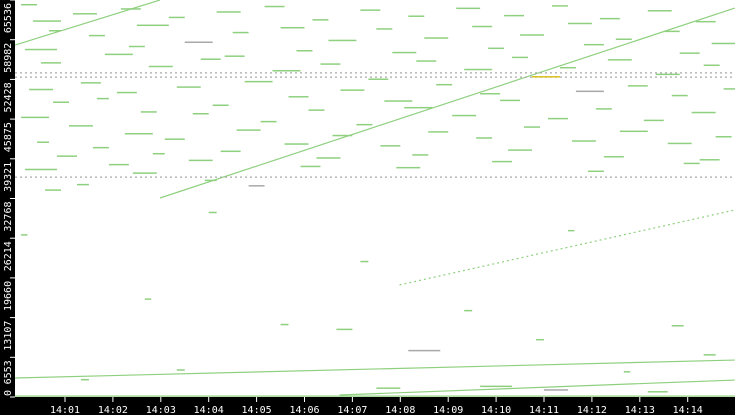 The width and height of the screenshot is (735, 415). I want to click on x-tick-label: 14:02, so click(113, 410).